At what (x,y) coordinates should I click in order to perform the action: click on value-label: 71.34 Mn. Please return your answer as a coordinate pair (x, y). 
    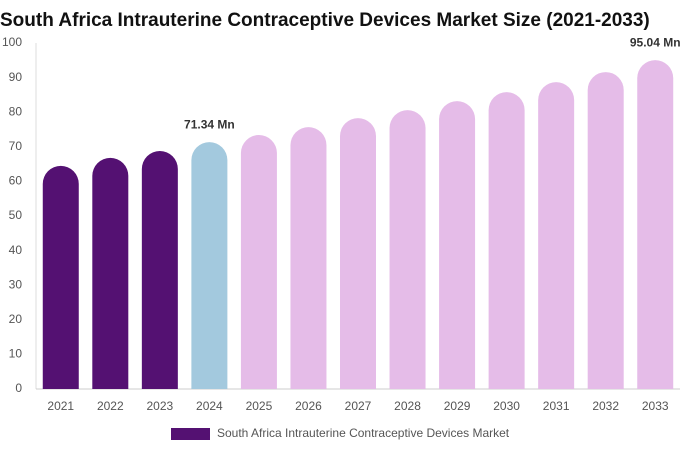
    Looking at the image, I should click on (209, 124).